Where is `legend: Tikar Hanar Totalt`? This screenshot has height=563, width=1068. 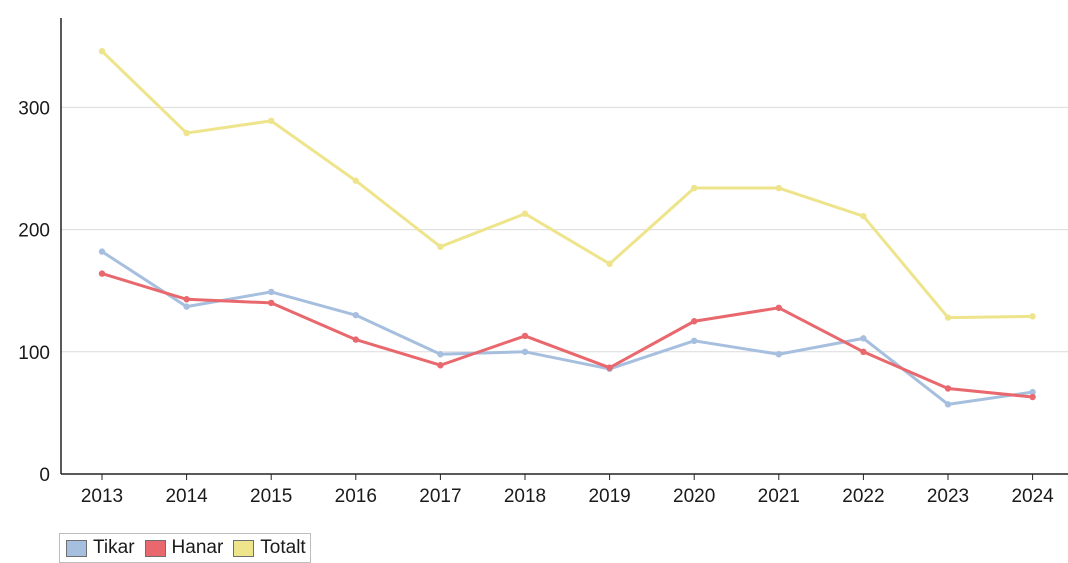
legend: Tikar Hanar Totalt is located at coordinates (185, 548).